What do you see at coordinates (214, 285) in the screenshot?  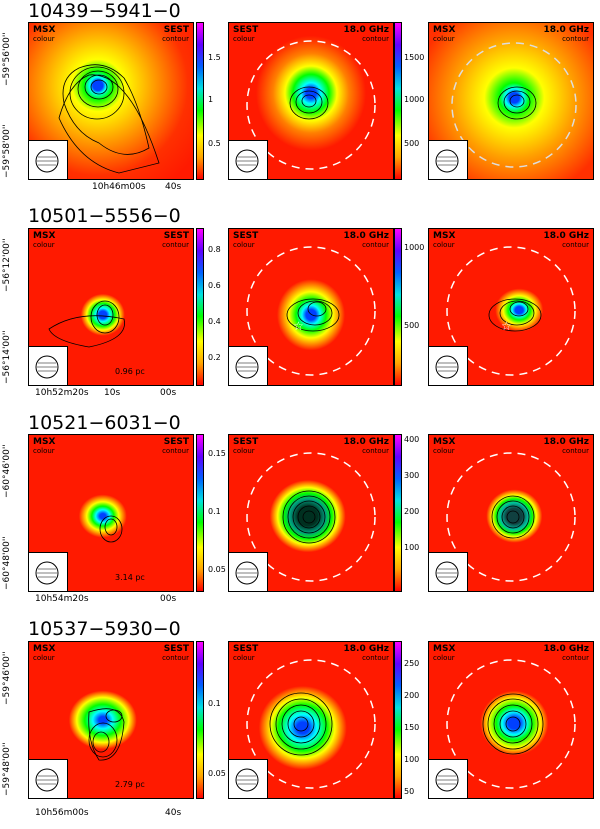 I see `cbar-tick: 0.6` at bounding box center [214, 285].